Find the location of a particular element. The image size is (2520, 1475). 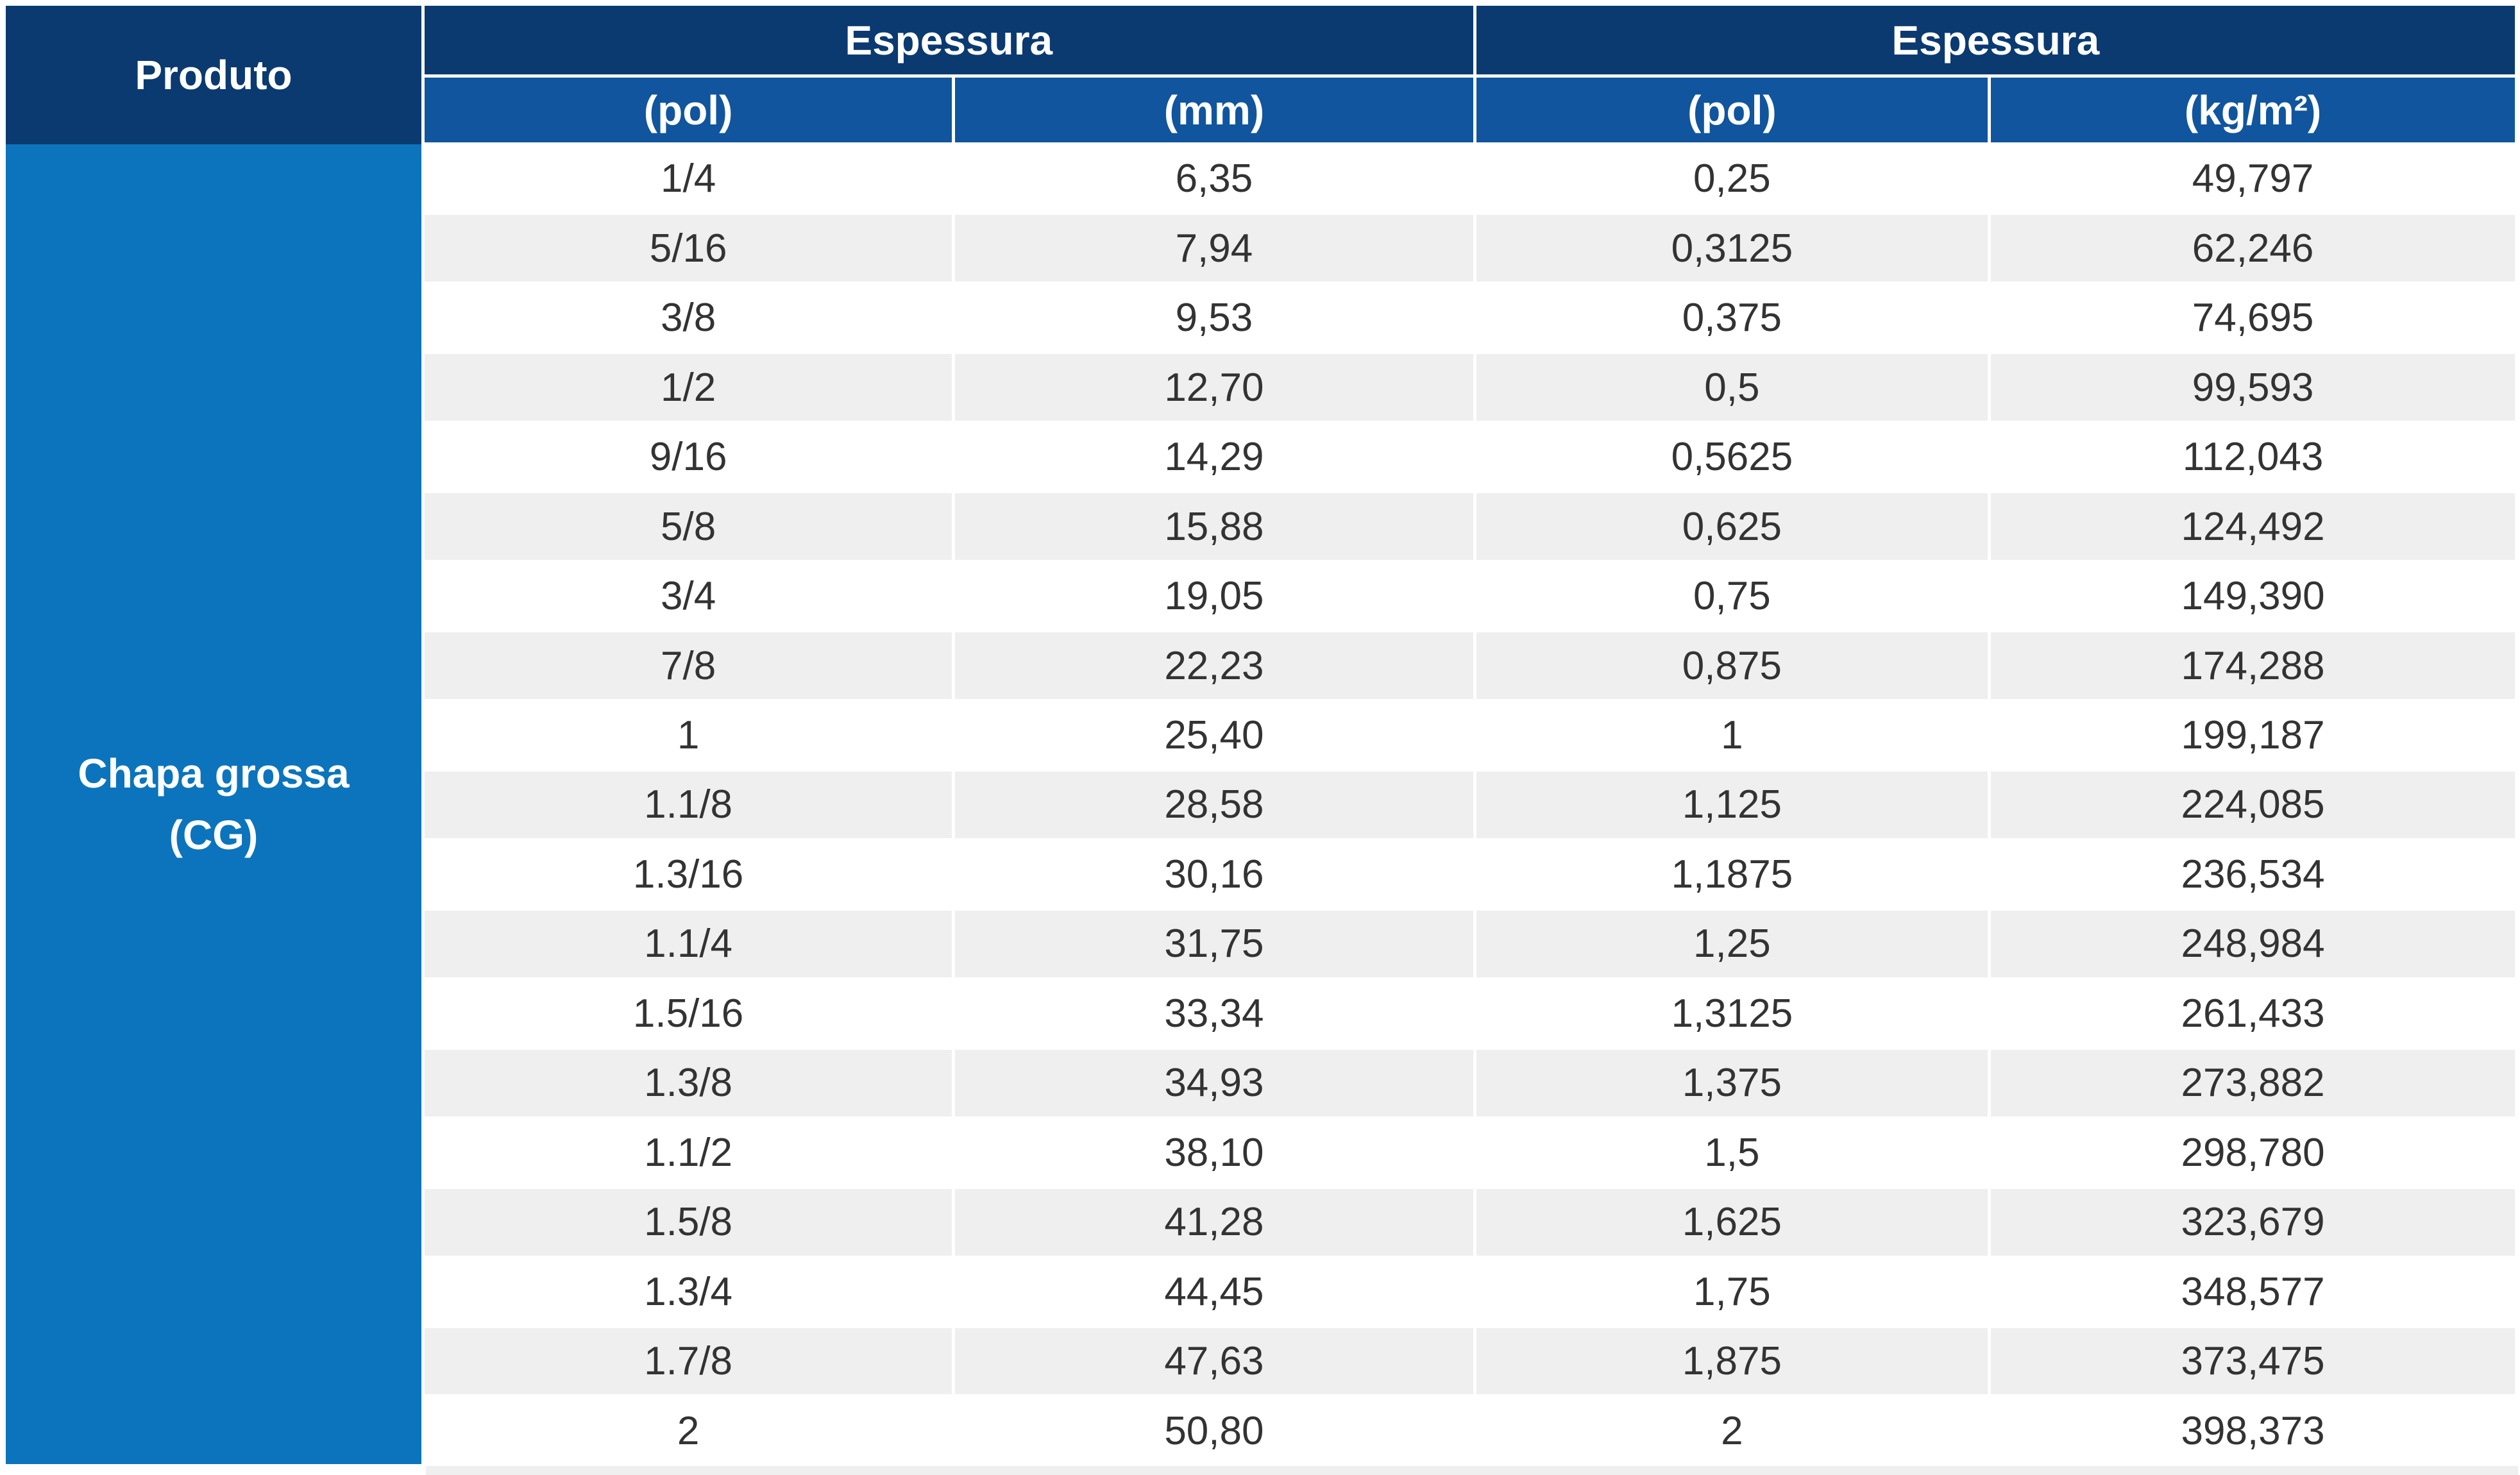

table-row: 1.5/8 41,28 1,625 323,679 is located at coordinates (1261, 1222).